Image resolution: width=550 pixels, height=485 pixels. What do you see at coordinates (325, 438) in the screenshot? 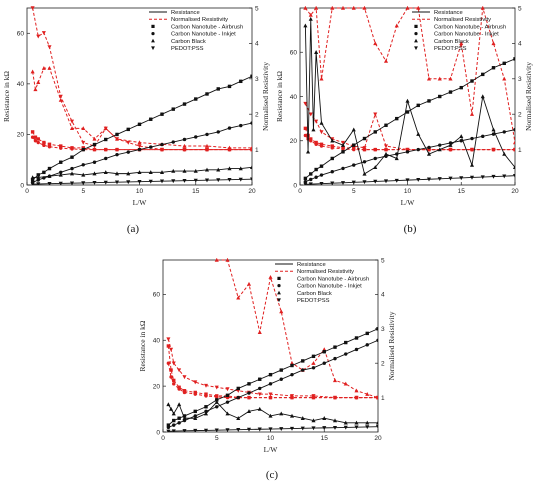
I see `x-tick-label: 15` at bounding box center [325, 438].